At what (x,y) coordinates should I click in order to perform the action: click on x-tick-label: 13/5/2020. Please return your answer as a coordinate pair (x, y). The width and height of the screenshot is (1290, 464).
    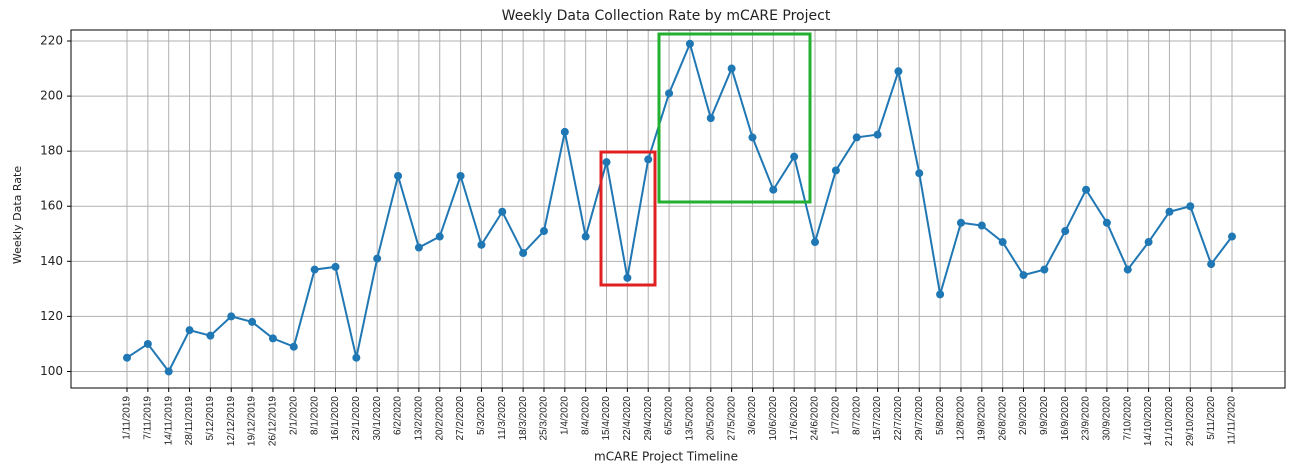
    Looking at the image, I should click on (690, 418).